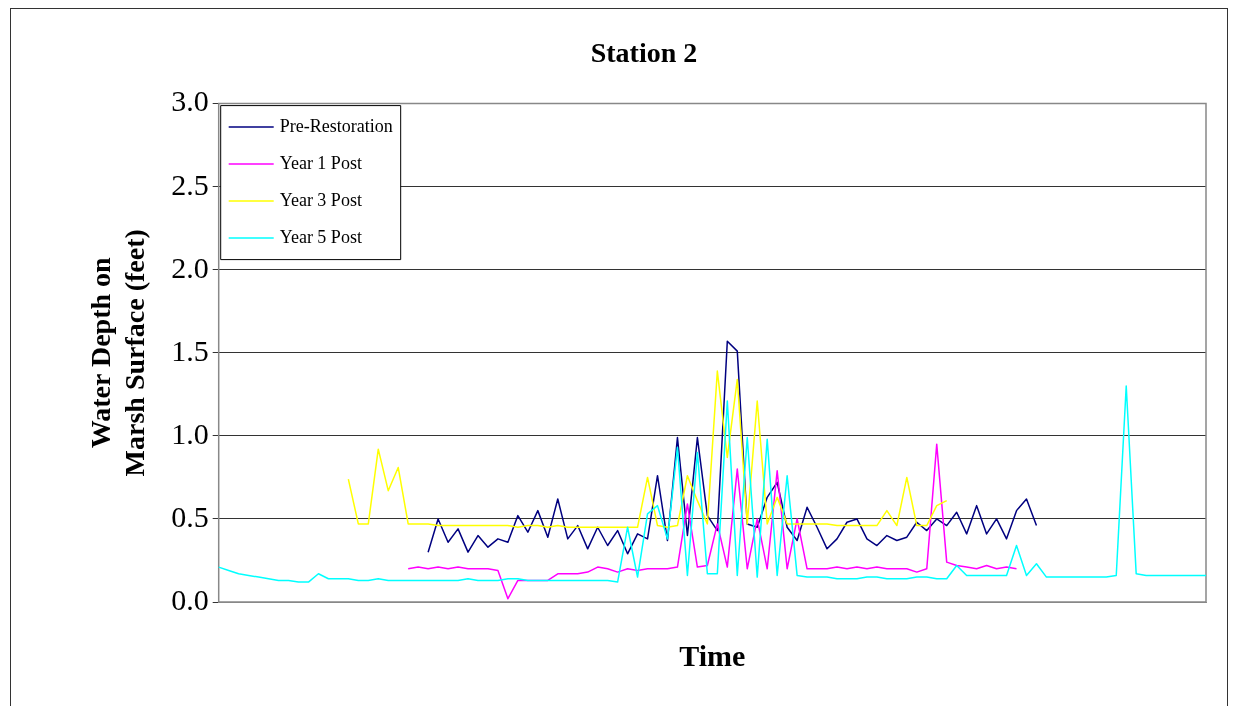 The height and width of the screenshot is (706, 1238). Describe the element at coordinates (190, 516) in the screenshot. I see `y-tick-label: 0.5` at that location.